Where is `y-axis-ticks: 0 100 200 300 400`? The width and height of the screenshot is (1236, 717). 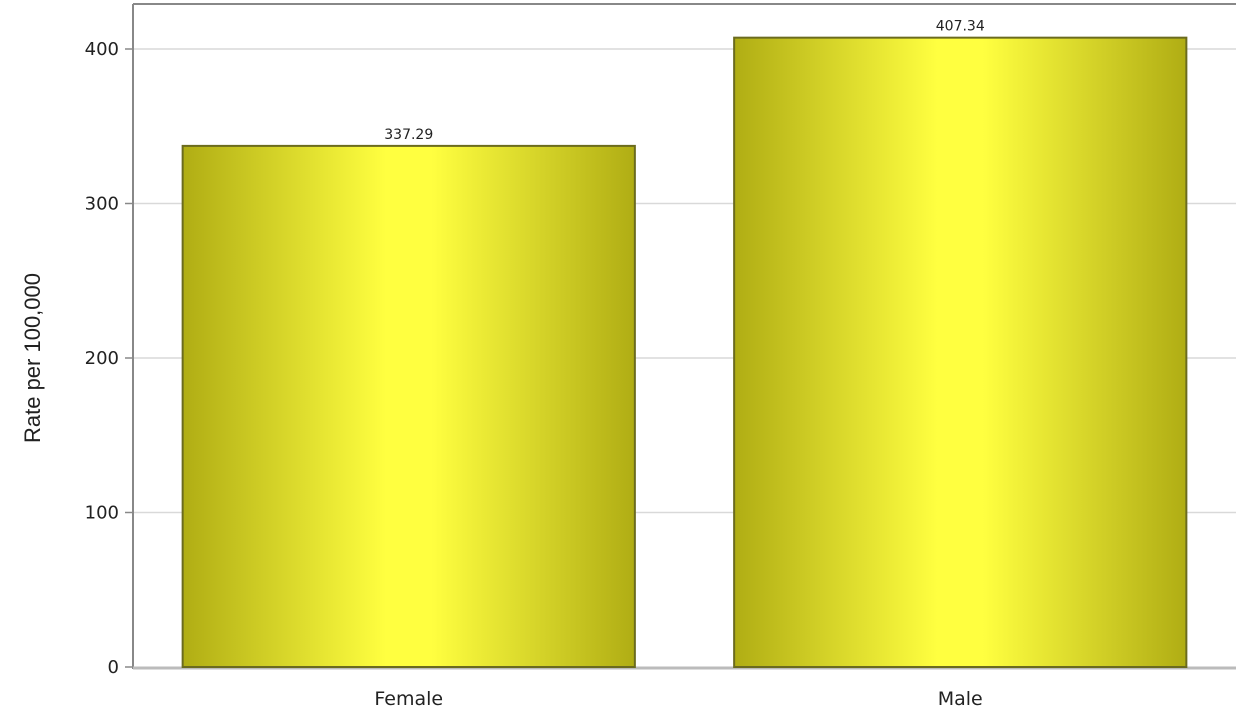
y-axis-ticks: 0 100 200 300 400 is located at coordinates (109, 358).